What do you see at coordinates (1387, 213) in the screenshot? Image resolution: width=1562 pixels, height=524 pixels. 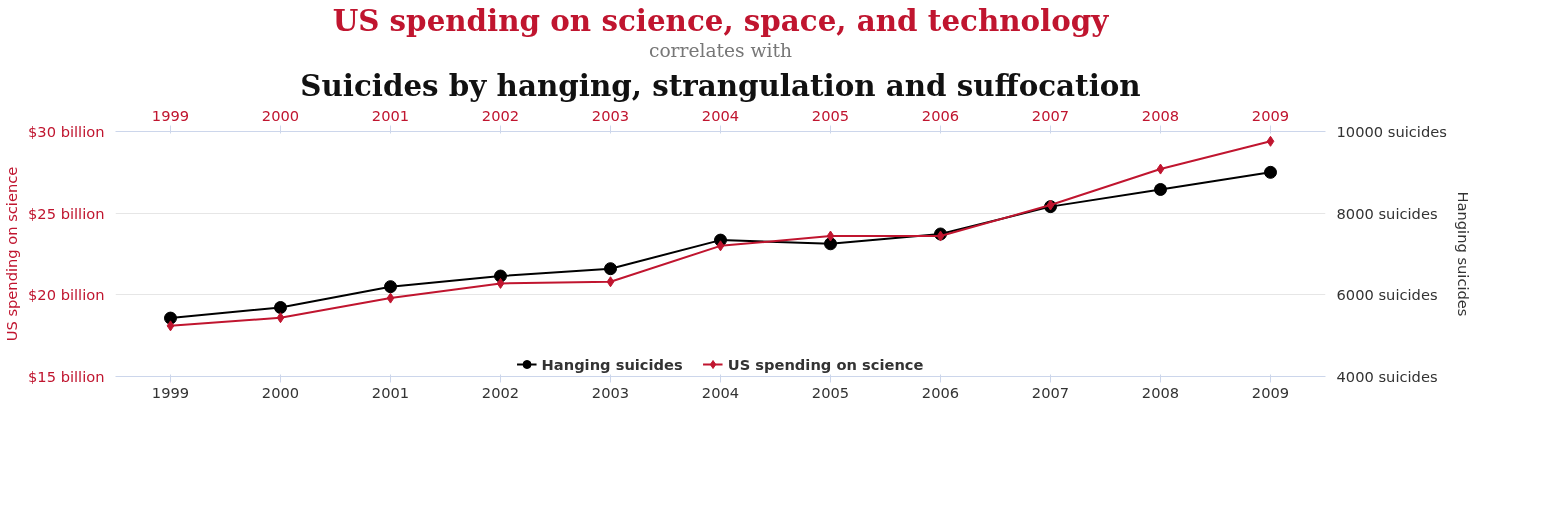 I see `y2-tick-label: 8000 suicides` at bounding box center [1387, 213].